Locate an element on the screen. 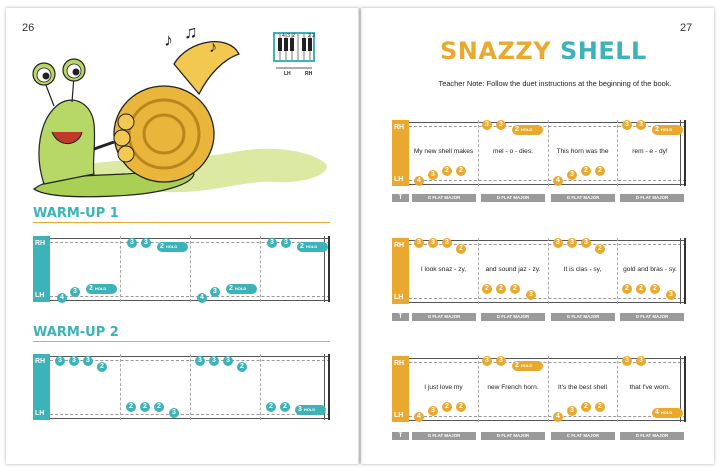  page-number-left: 26 is located at coordinates (28, 28).